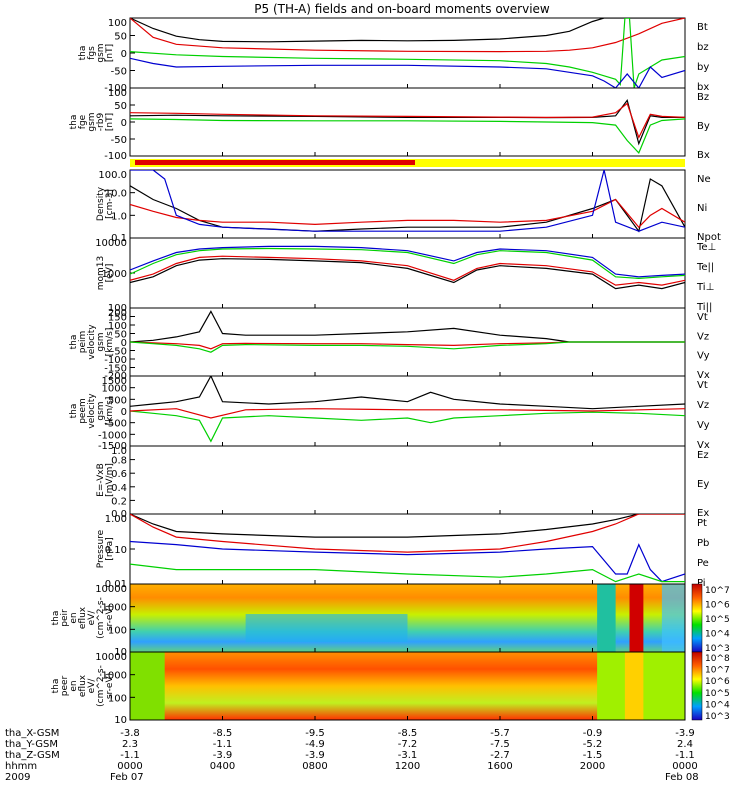  What do you see at coordinates (703, 455) in the screenshot?
I see `legend-Ez: Ez` at bounding box center [703, 455].